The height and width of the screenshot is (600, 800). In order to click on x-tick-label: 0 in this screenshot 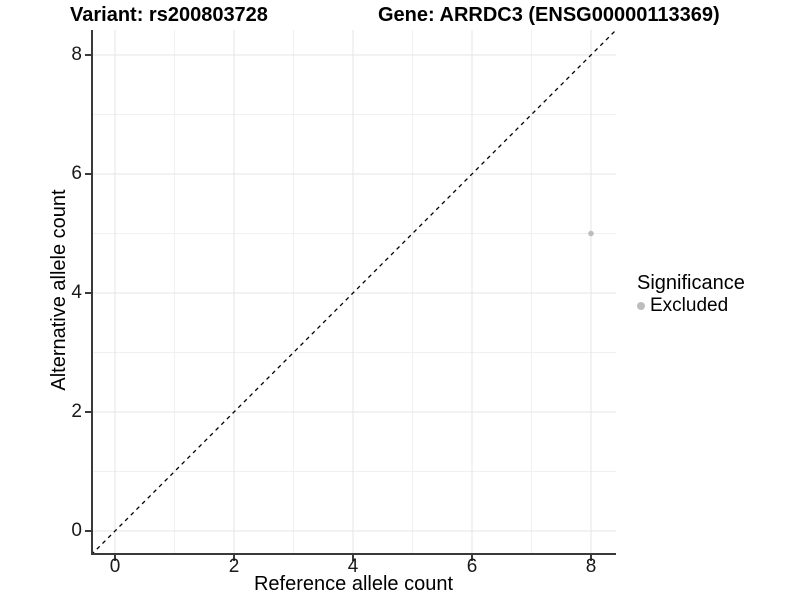, I will do `click(115, 566)`.